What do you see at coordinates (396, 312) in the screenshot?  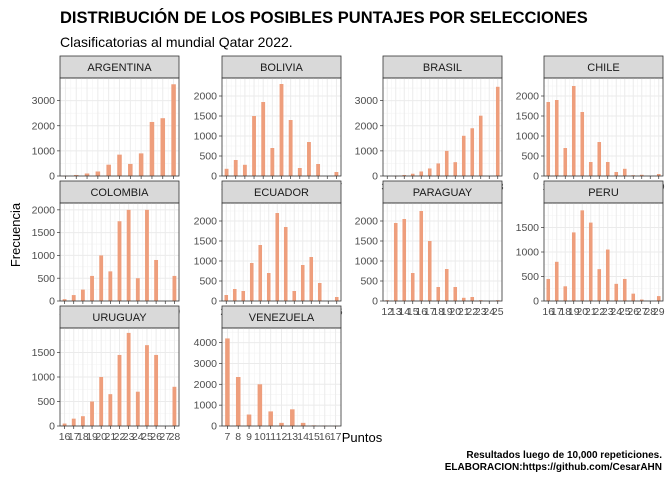 I see `x-tick-label: 13` at bounding box center [396, 312].